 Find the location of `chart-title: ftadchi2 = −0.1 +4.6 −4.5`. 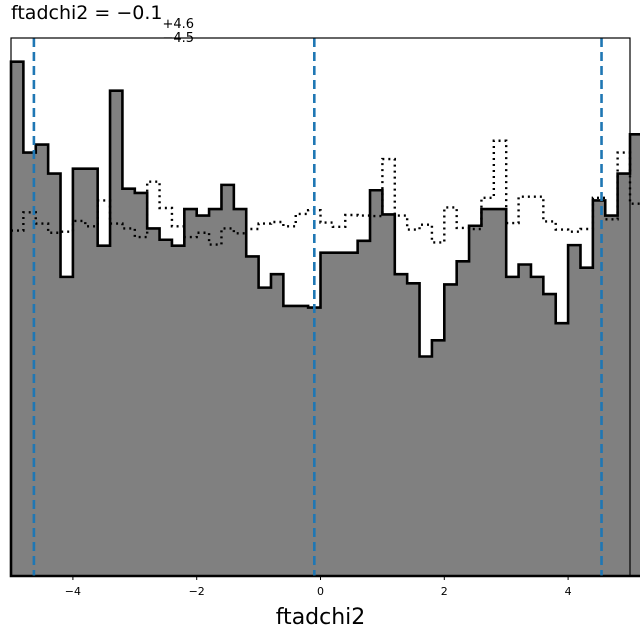

chart-title: ftadchi2 = −0.1 +4.6 −4.5 is located at coordinates (102, 24).